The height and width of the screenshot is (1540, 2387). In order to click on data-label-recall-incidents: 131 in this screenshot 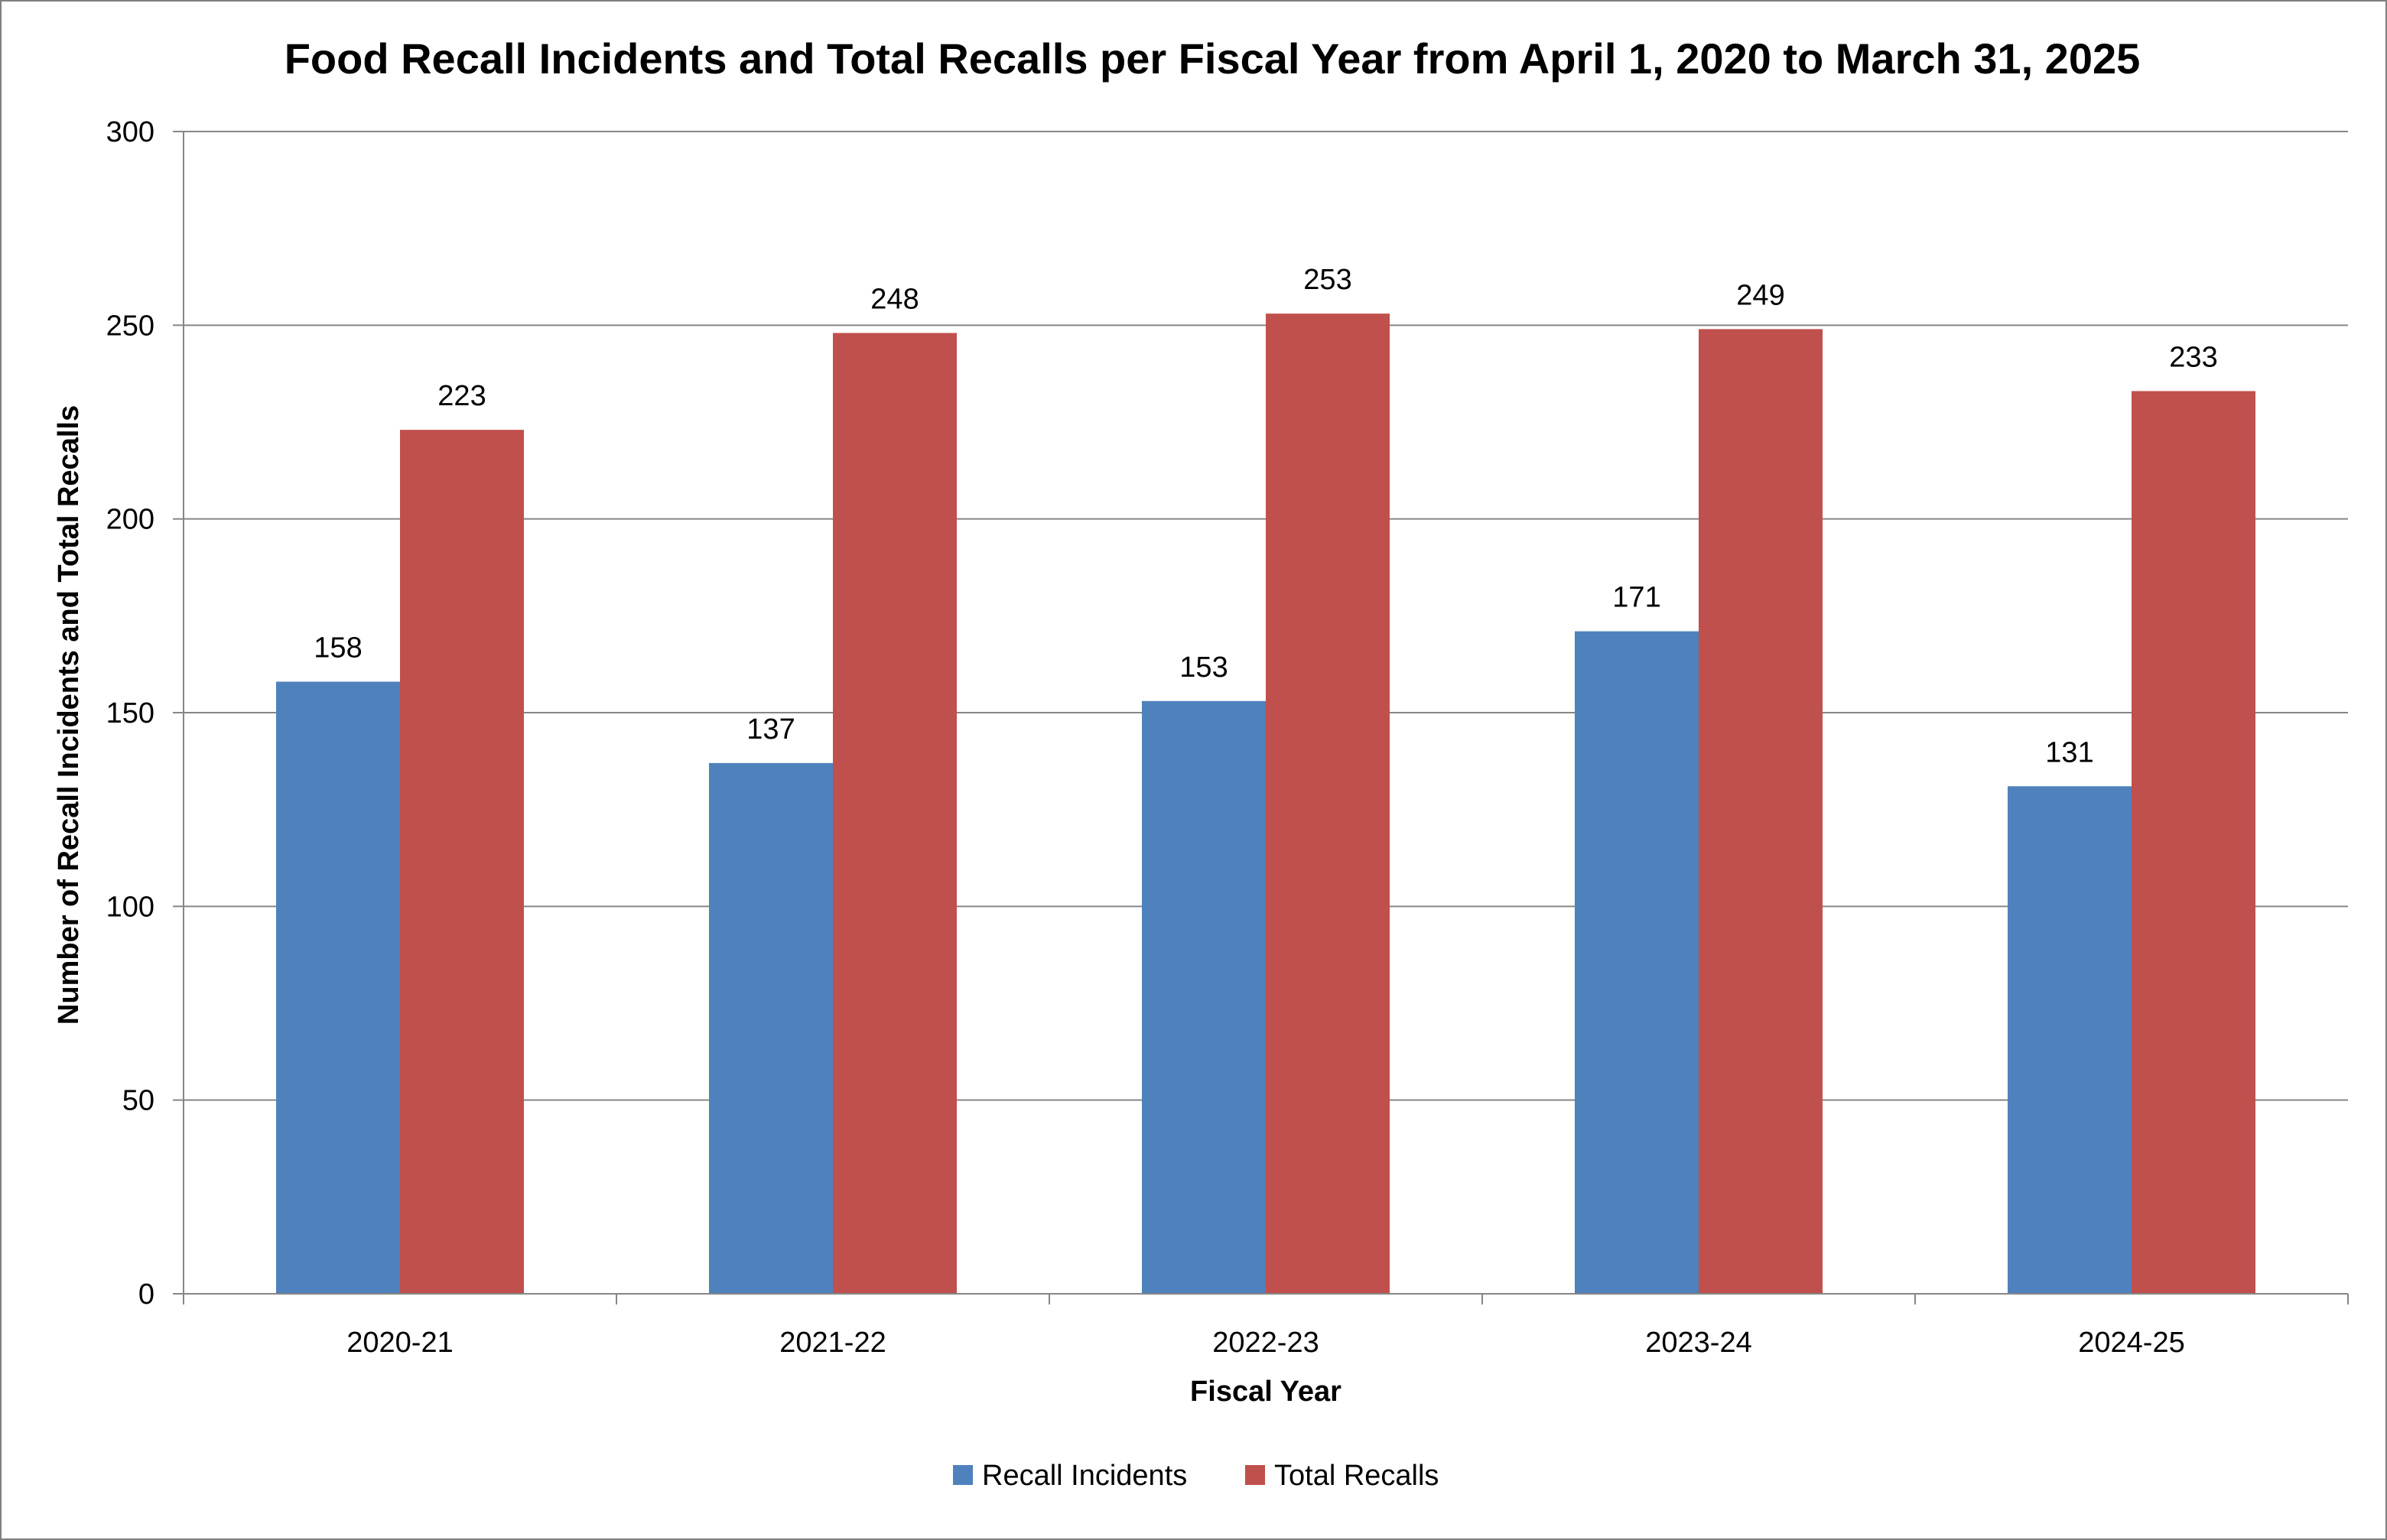, I will do `click(2069, 752)`.